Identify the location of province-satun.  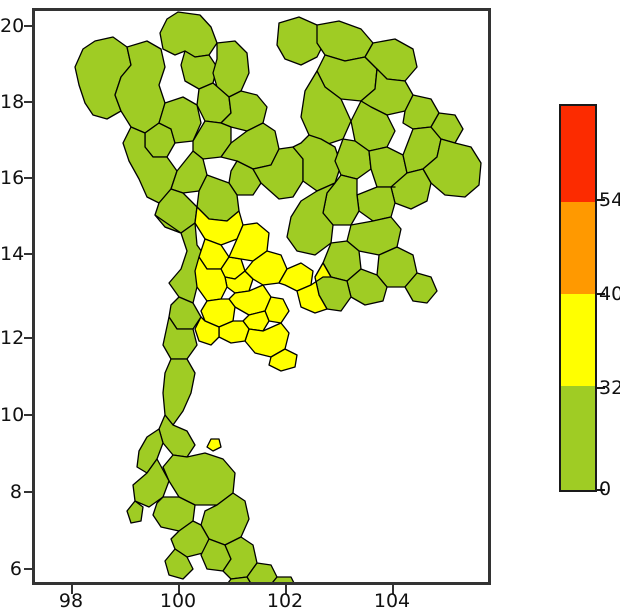
(179, 564).